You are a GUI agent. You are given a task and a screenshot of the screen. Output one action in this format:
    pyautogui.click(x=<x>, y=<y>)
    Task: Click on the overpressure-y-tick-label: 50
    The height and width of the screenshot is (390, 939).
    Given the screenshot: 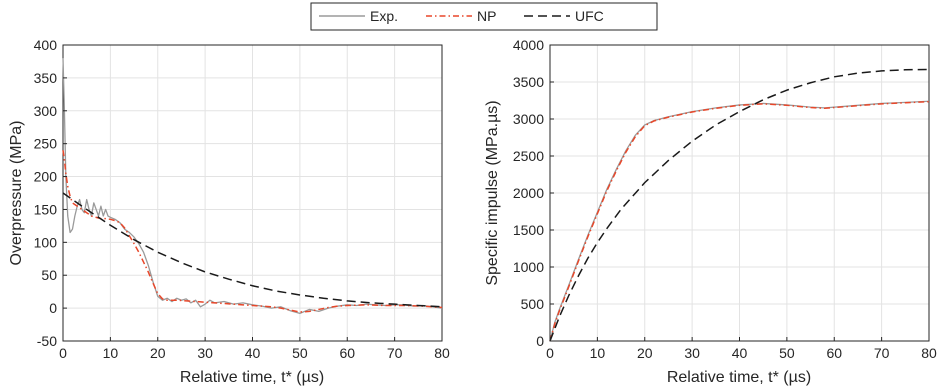 What is the action you would take?
    pyautogui.click(x=49, y=275)
    